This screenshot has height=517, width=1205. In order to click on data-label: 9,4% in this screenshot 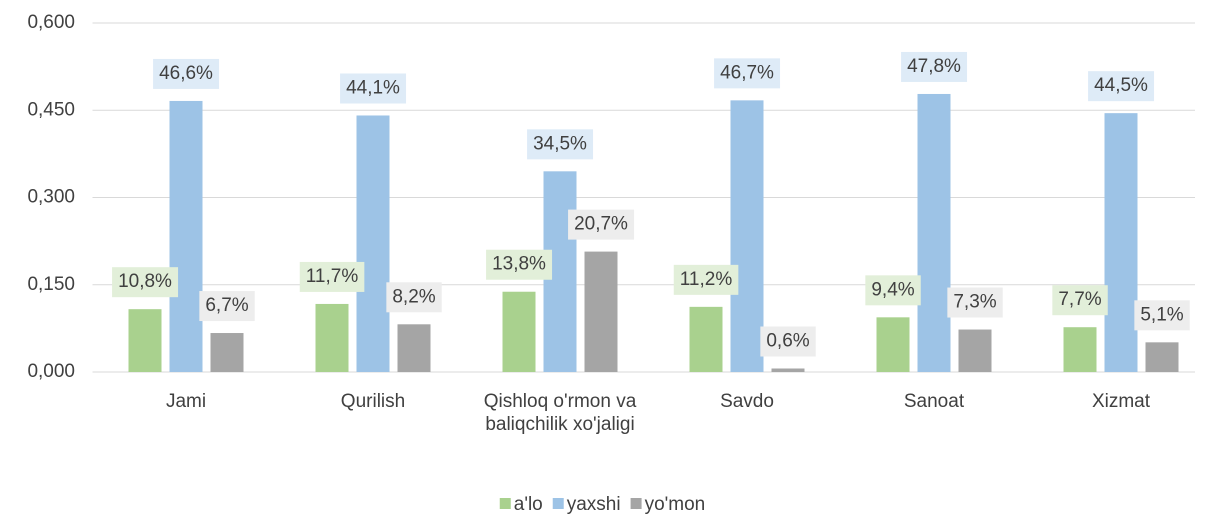, I will do `click(893, 290)`.